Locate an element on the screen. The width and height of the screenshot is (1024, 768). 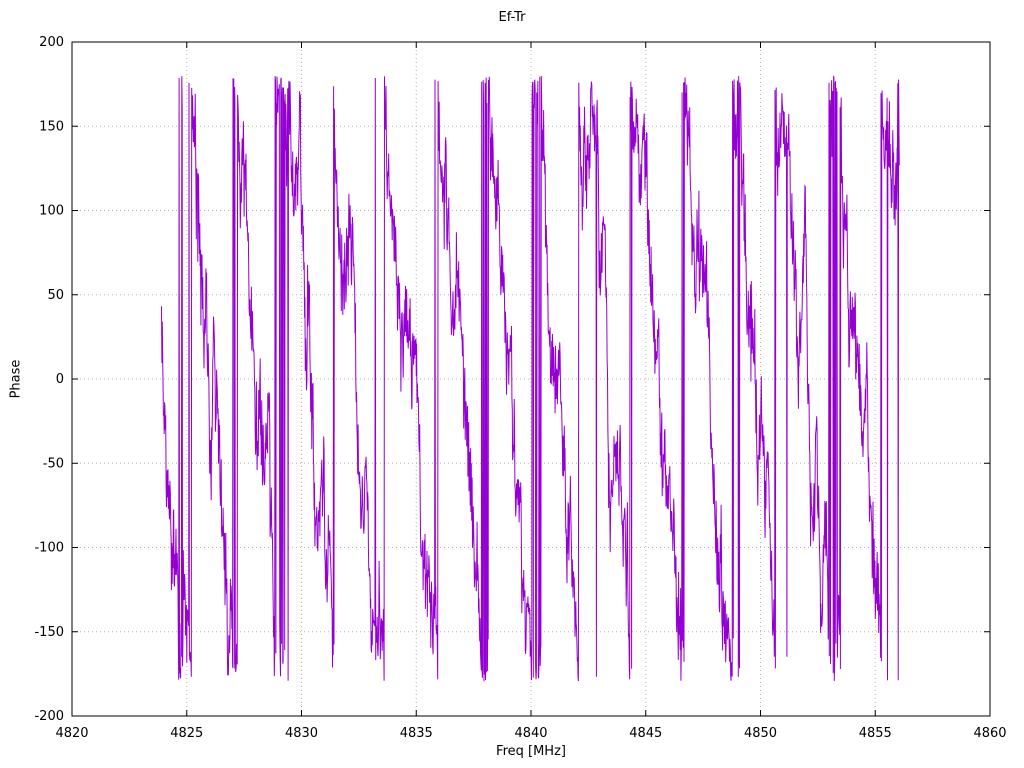
x-tick-label: 4855 is located at coordinates (875, 733).